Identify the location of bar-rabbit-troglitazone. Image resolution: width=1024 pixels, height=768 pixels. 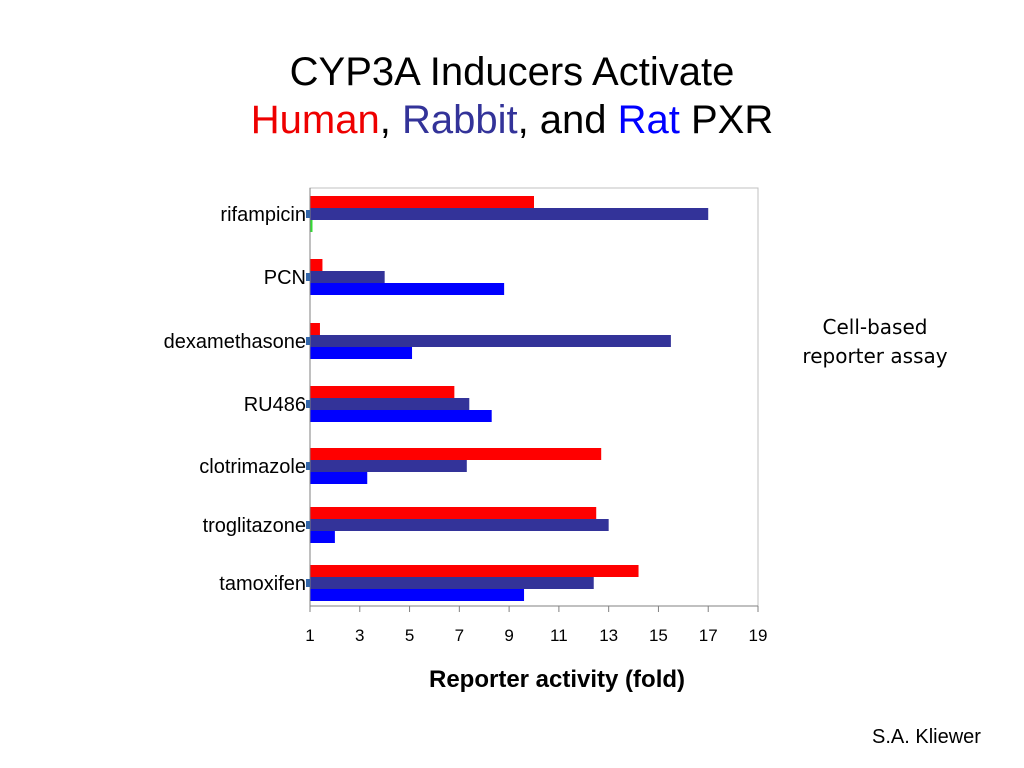
(459, 525).